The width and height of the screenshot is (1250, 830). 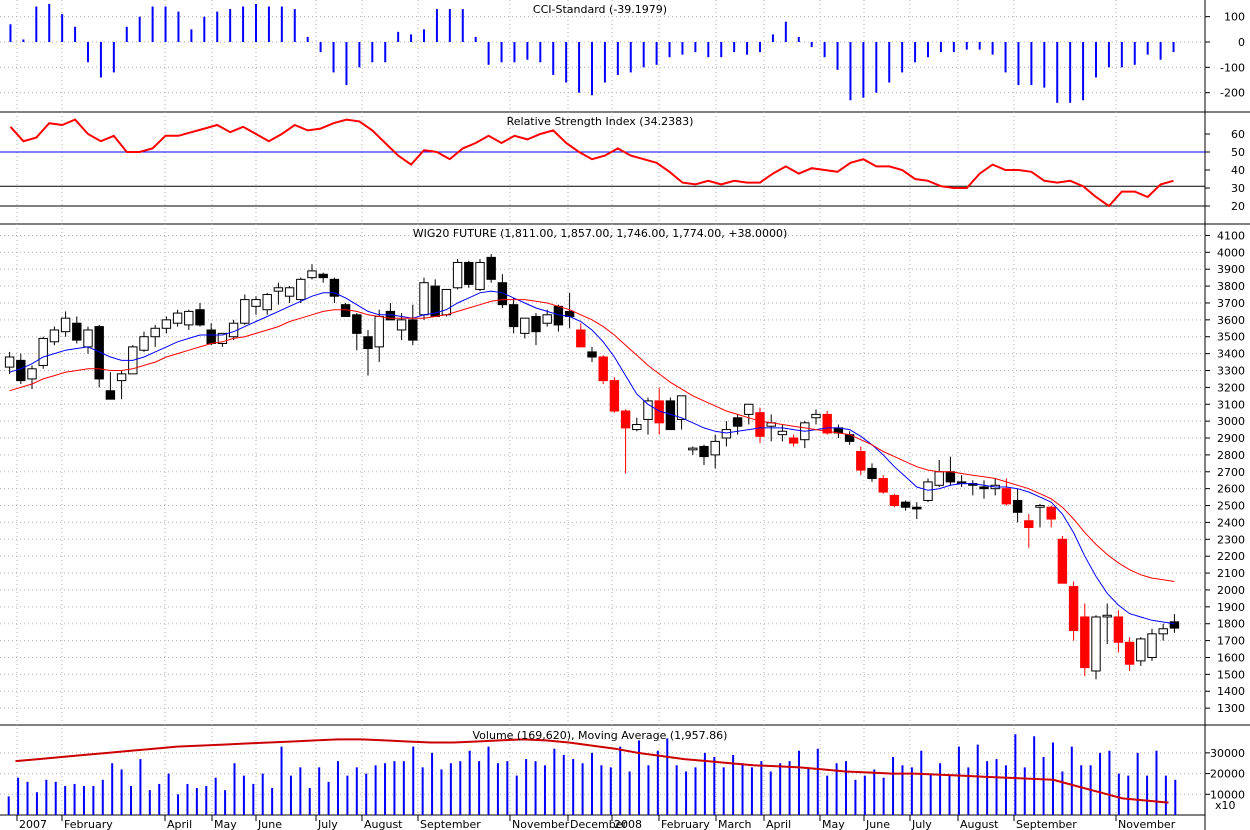 I want to click on price-tick-label: 2800, so click(x=1231, y=455).